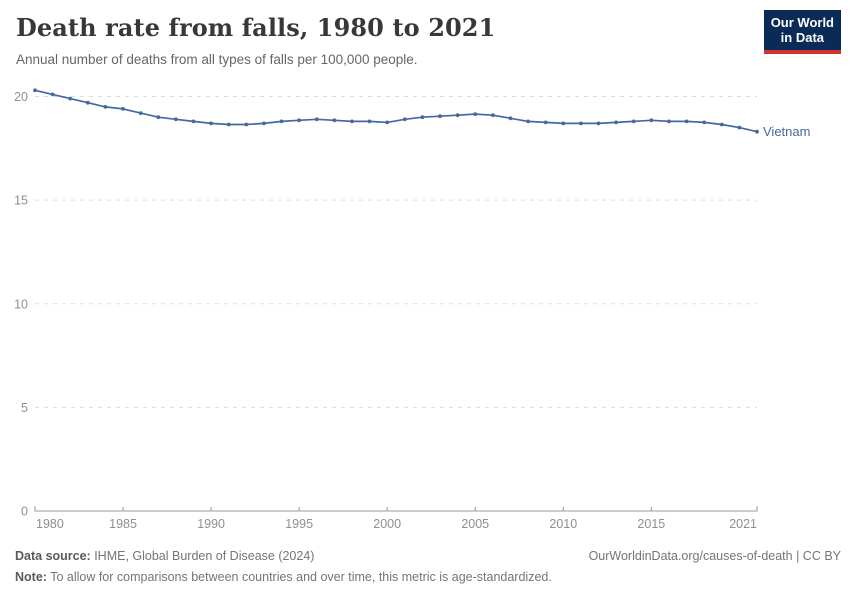 The width and height of the screenshot is (850, 600). I want to click on owid-logo-line2: in Data, so click(802, 38).